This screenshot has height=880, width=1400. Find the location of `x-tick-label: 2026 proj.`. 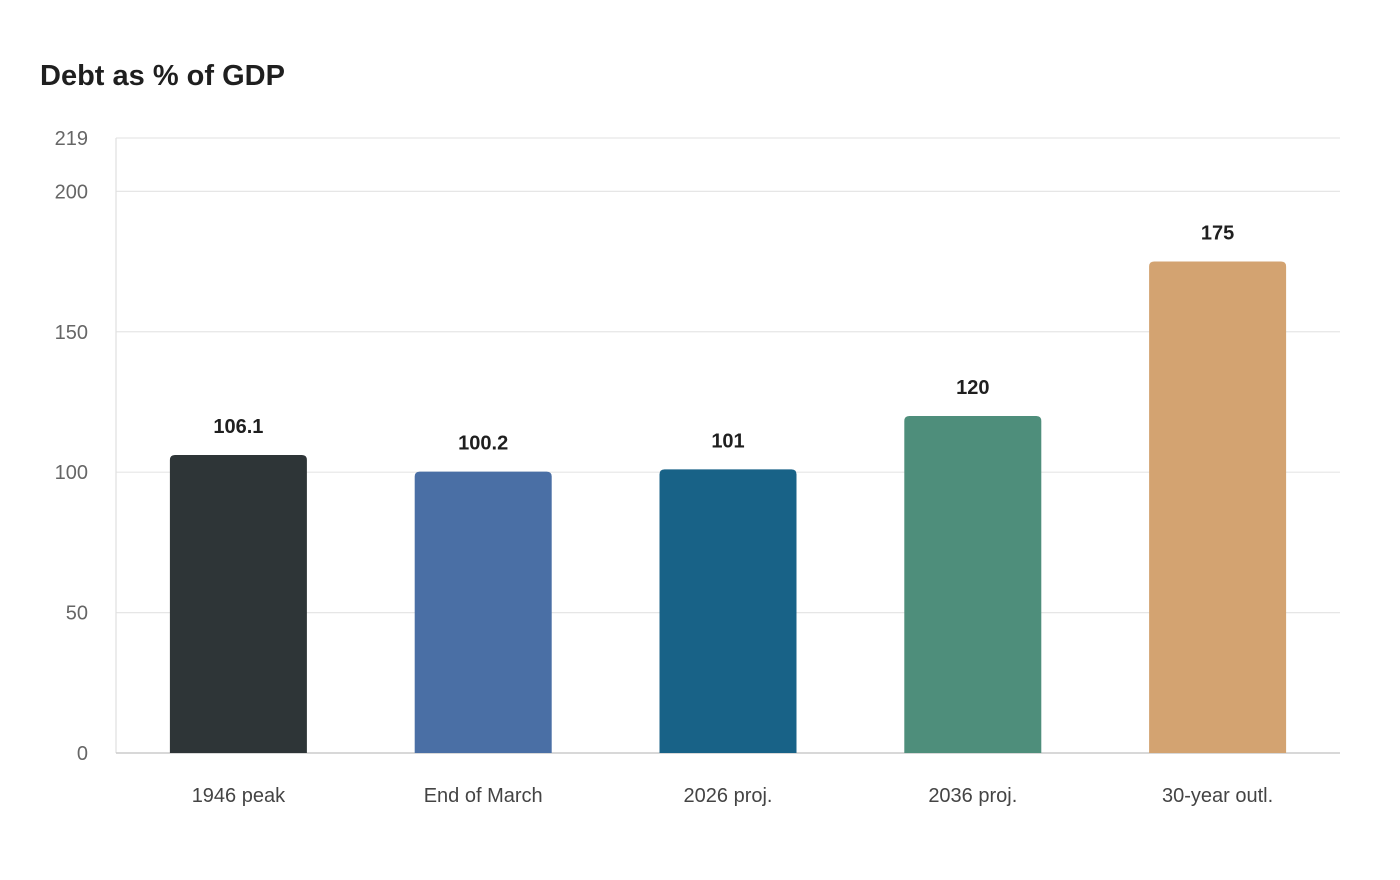

x-tick-label: 2026 proj. is located at coordinates (728, 796).